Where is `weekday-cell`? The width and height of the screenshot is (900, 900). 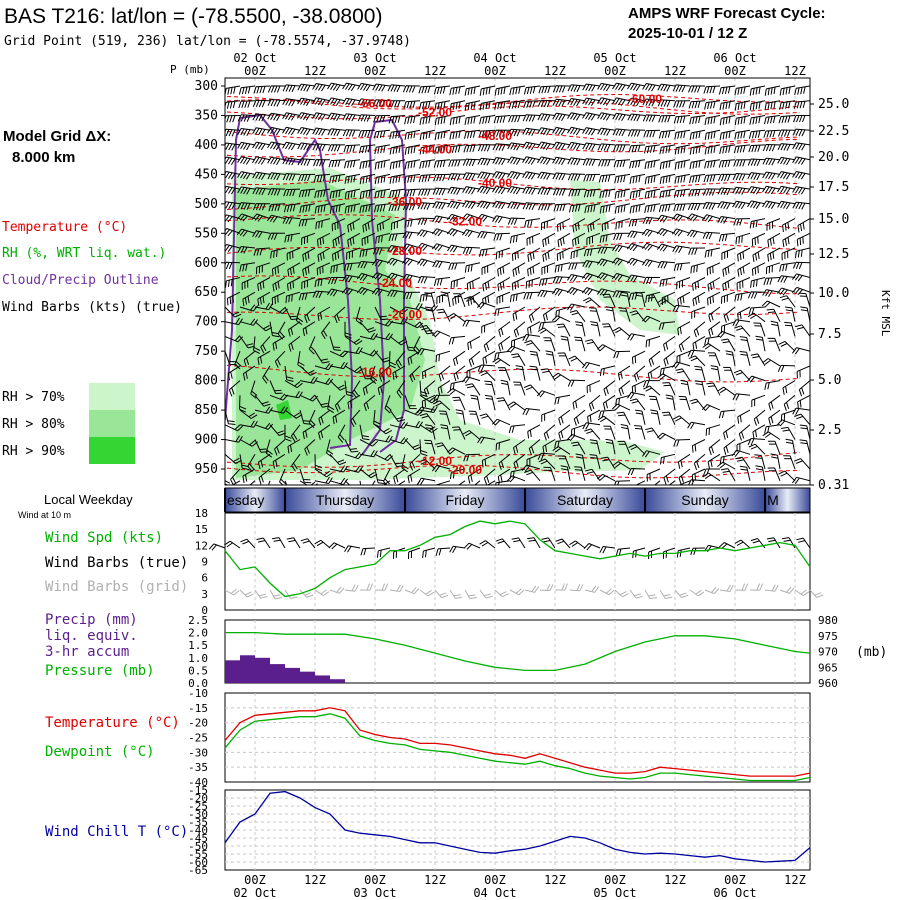
weekday-cell is located at coordinates (255, 500).